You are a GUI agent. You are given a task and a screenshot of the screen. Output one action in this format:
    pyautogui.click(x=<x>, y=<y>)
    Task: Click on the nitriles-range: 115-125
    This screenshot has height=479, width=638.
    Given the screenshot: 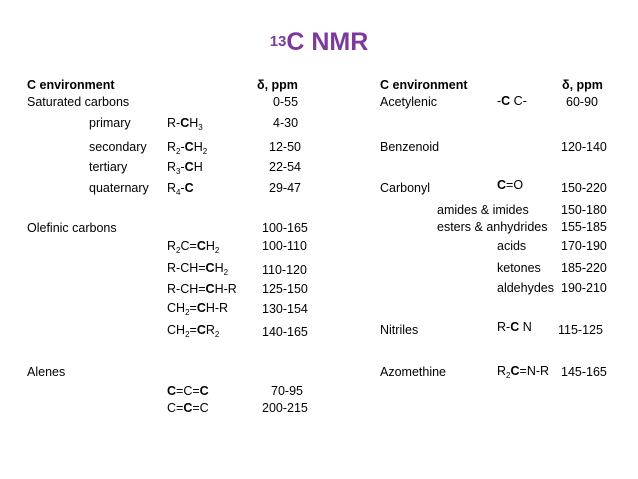 What is the action you would take?
    pyautogui.click(x=580, y=330)
    